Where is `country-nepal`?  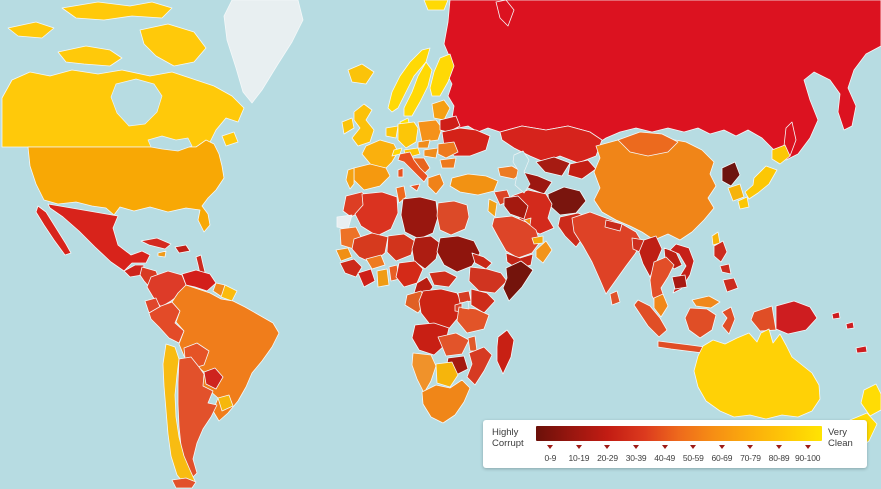
country-nepal is located at coordinates (613, 225).